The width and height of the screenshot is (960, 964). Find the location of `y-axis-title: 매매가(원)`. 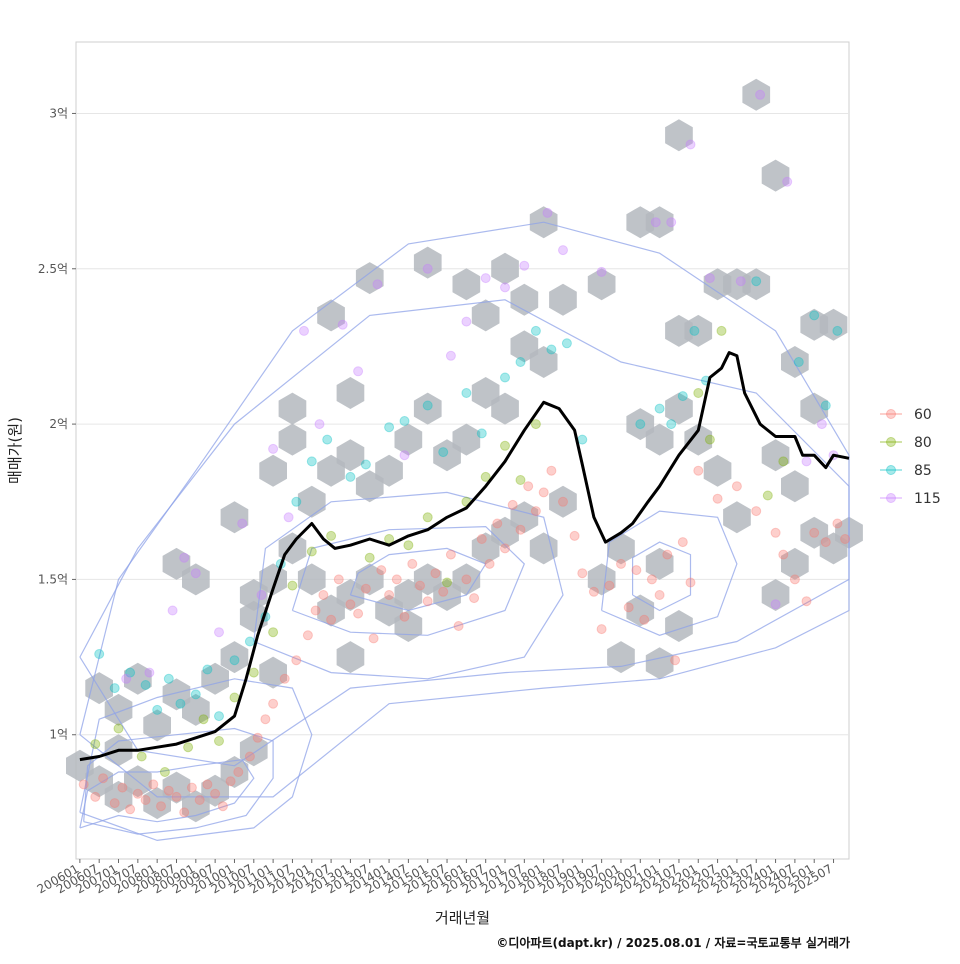

y-axis-title: 매매가(원) is located at coordinates (15, 450).